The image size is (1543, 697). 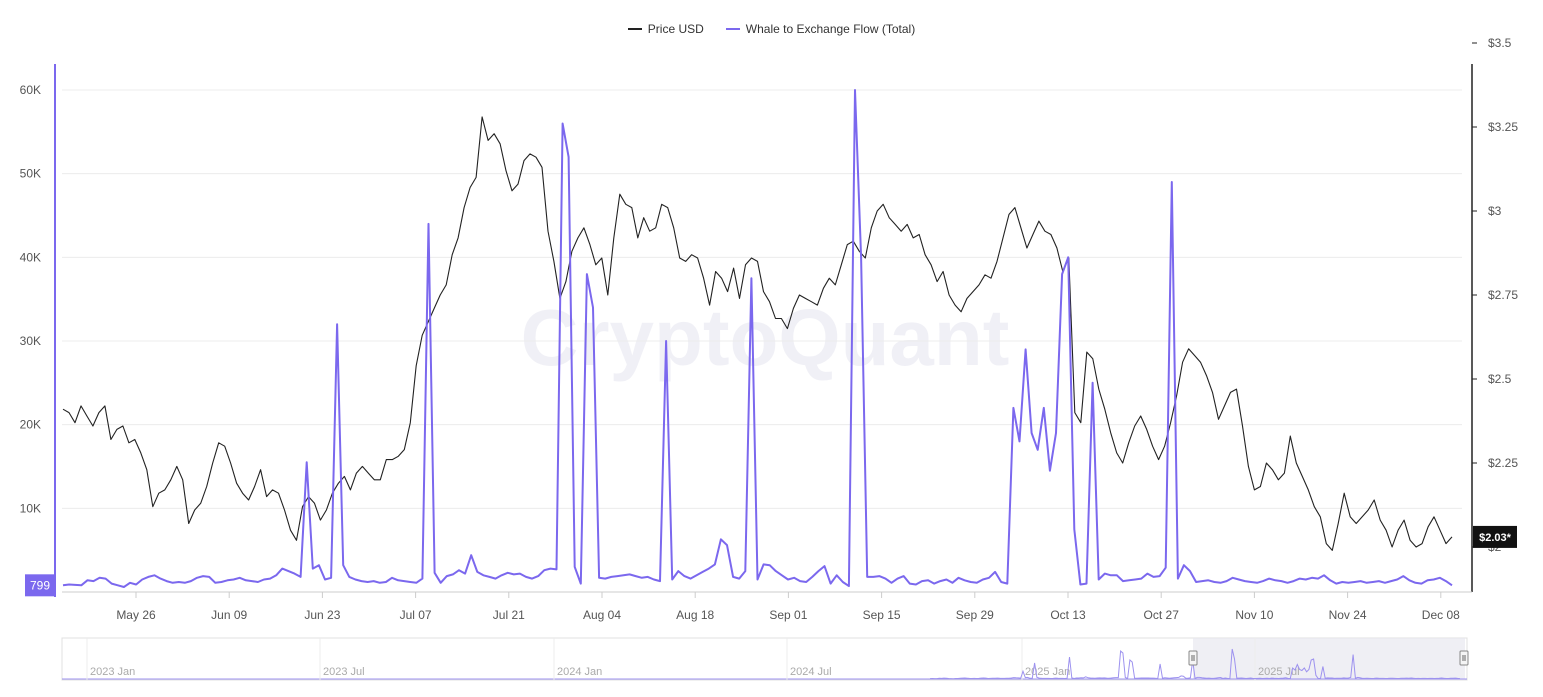 What do you see at coordinates (1464, 658) in the screenshot?
I see `navigator-handle-right` at bounding box center [1464, 658].